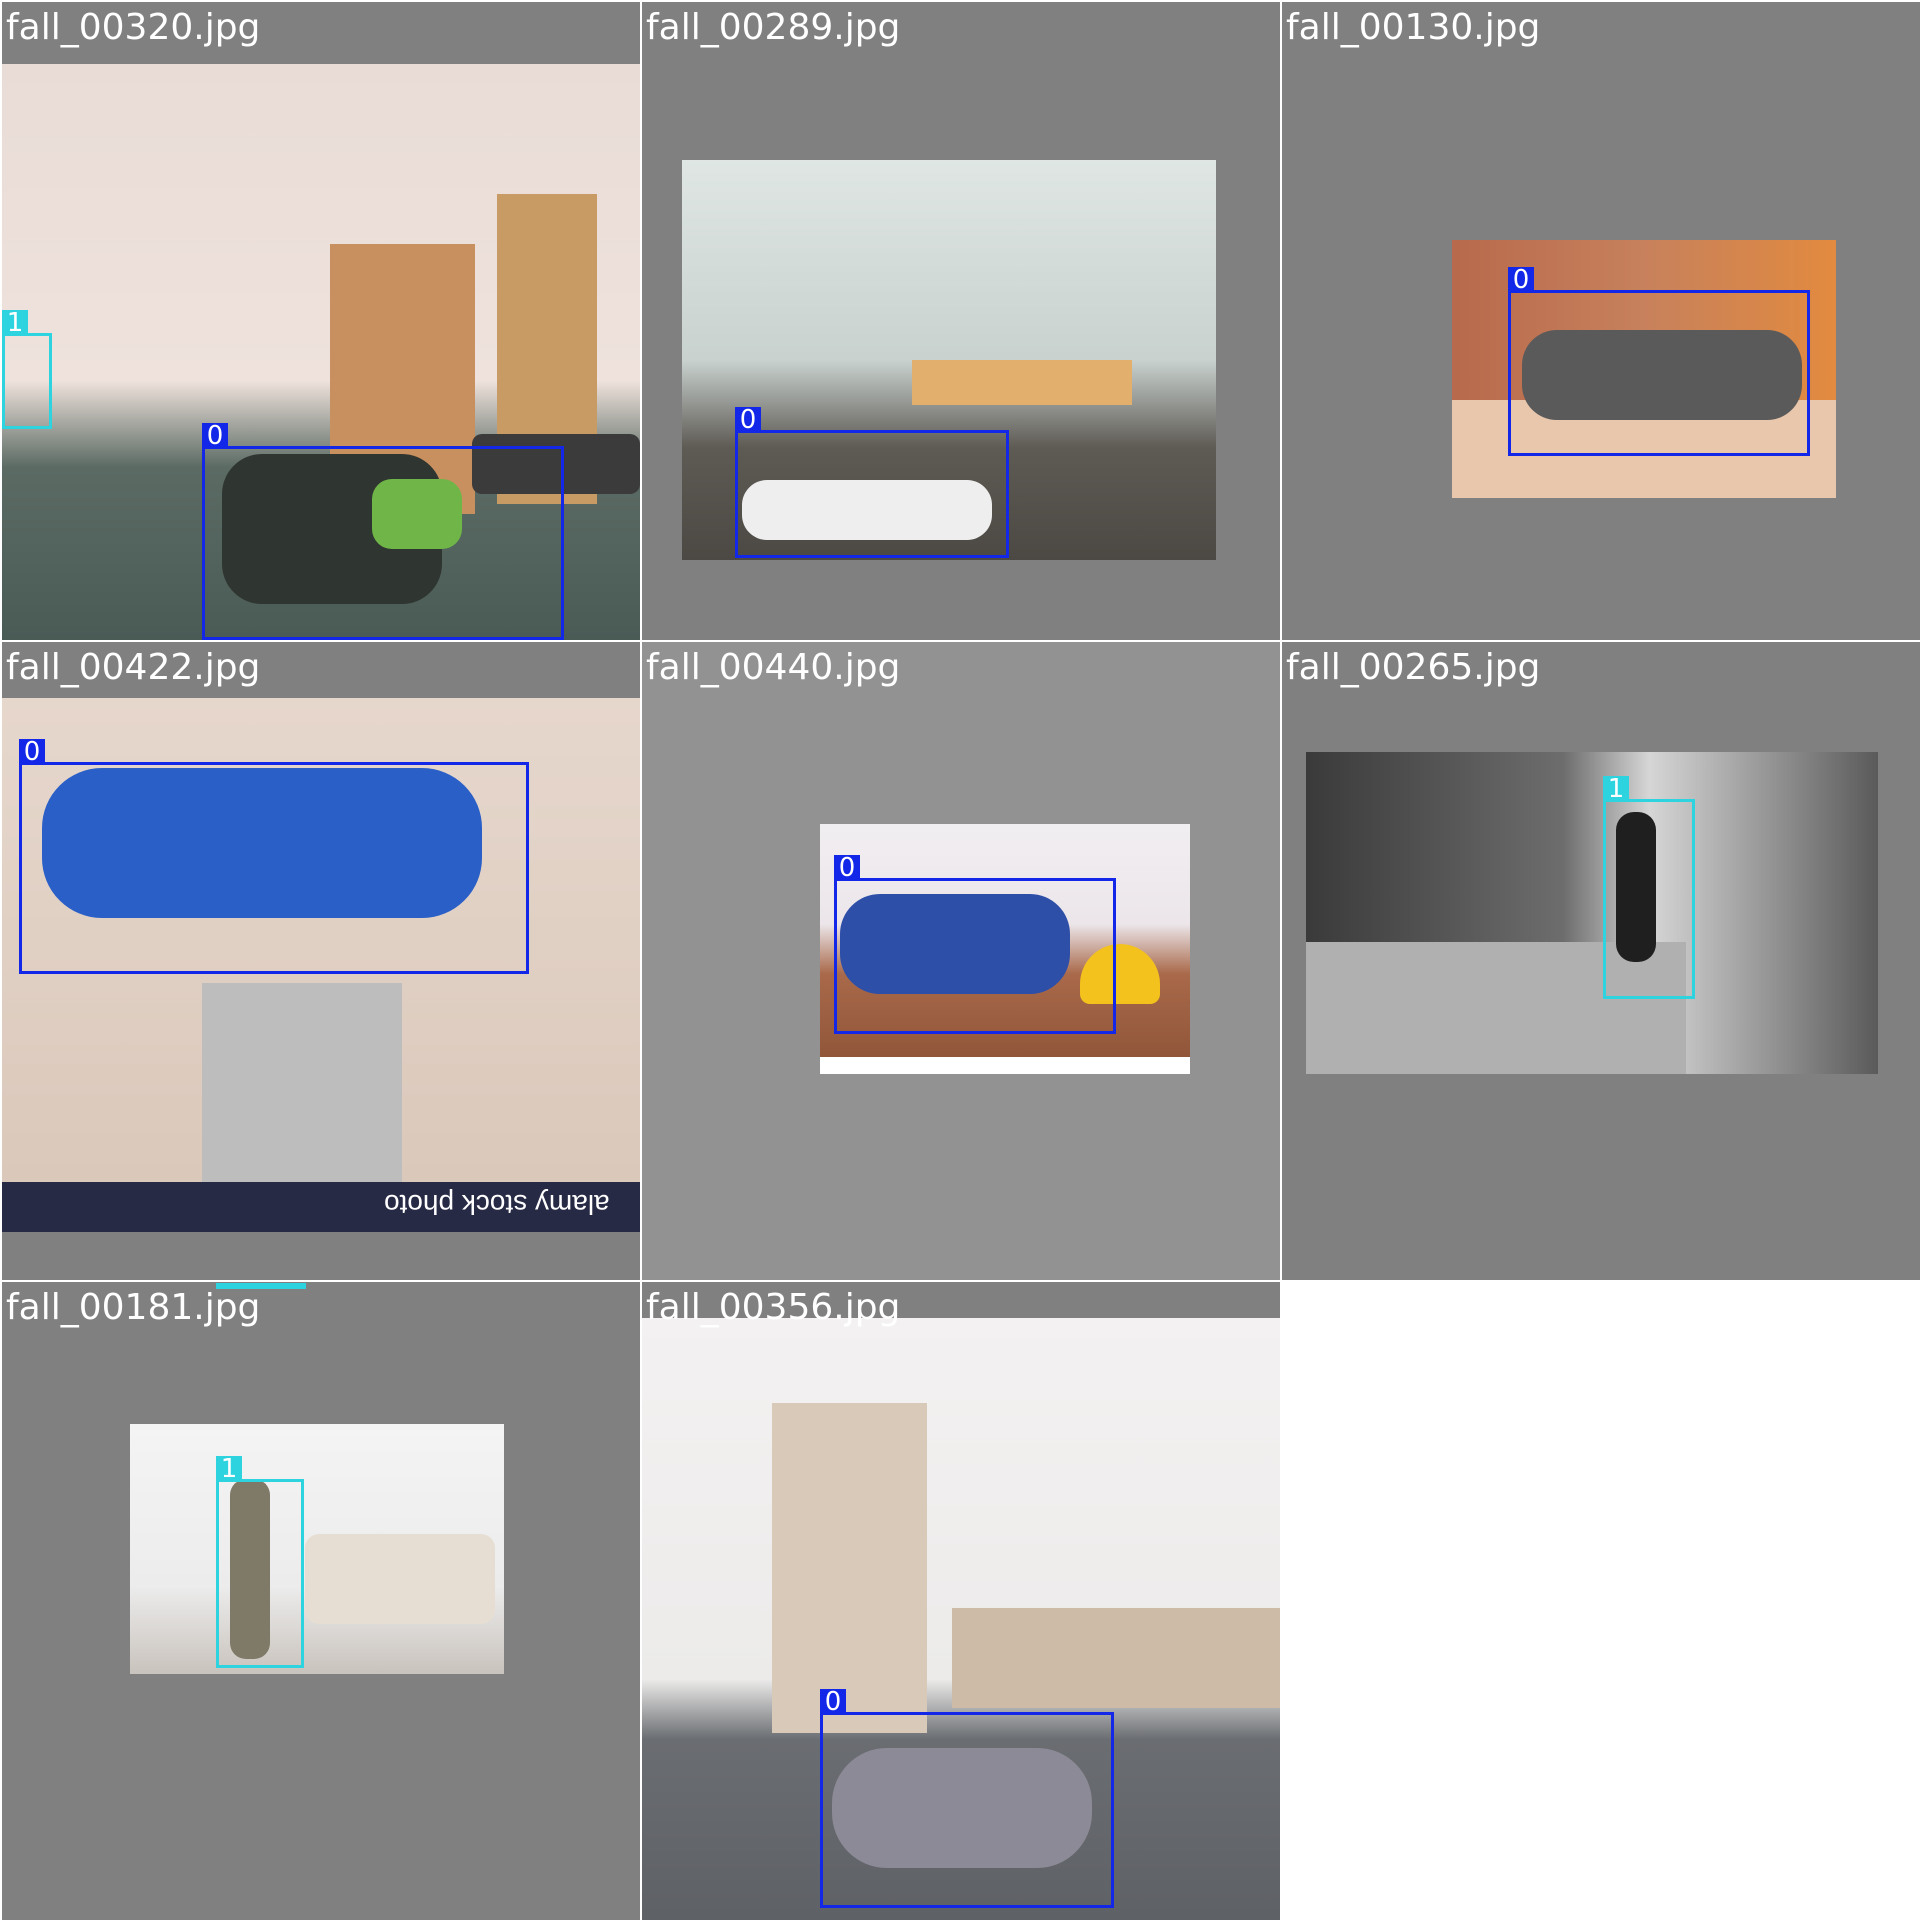 This screenshot has height=1920, width=1920. Describe the element at coordinates (1601, 1601) in the screenshot. I see `empty-cell` at that location.